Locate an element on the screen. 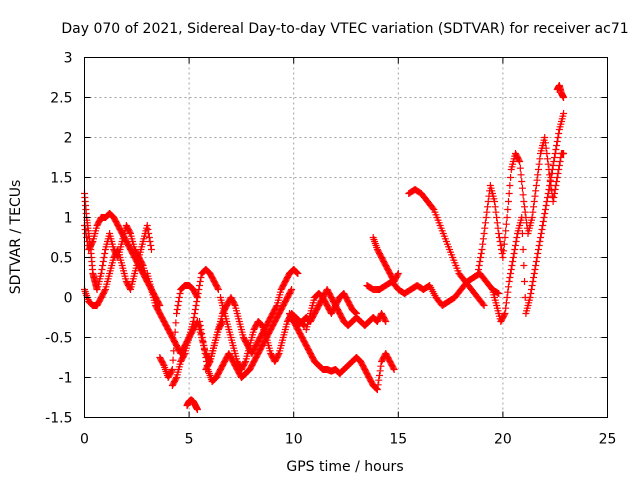  series-trace-c is located at coordinates (116, 277).